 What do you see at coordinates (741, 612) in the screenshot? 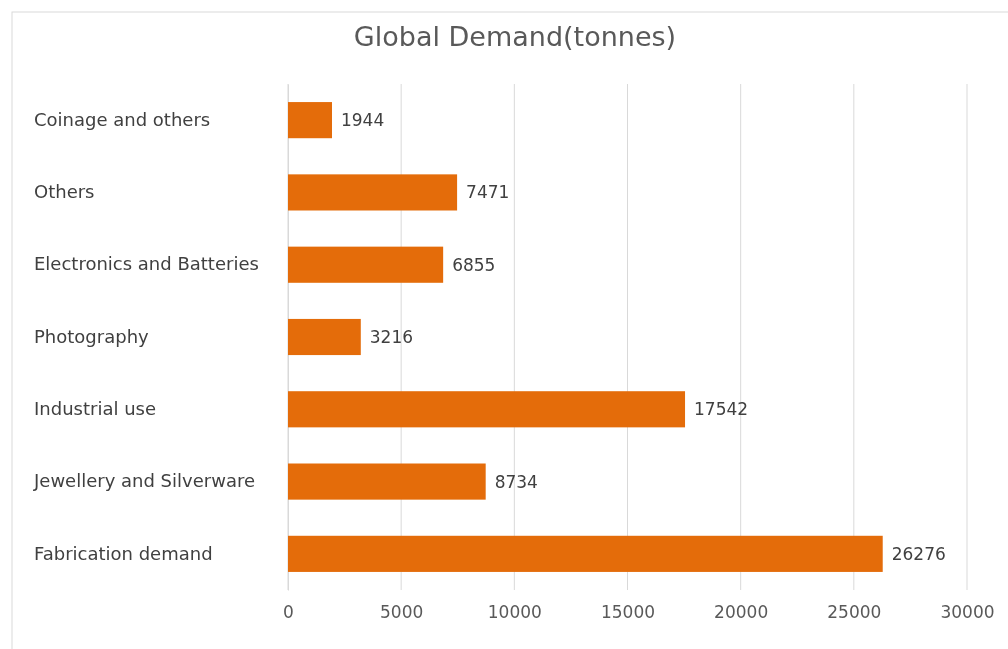
I see `x-tick-label: 20000` at bounding box center [741, 612].